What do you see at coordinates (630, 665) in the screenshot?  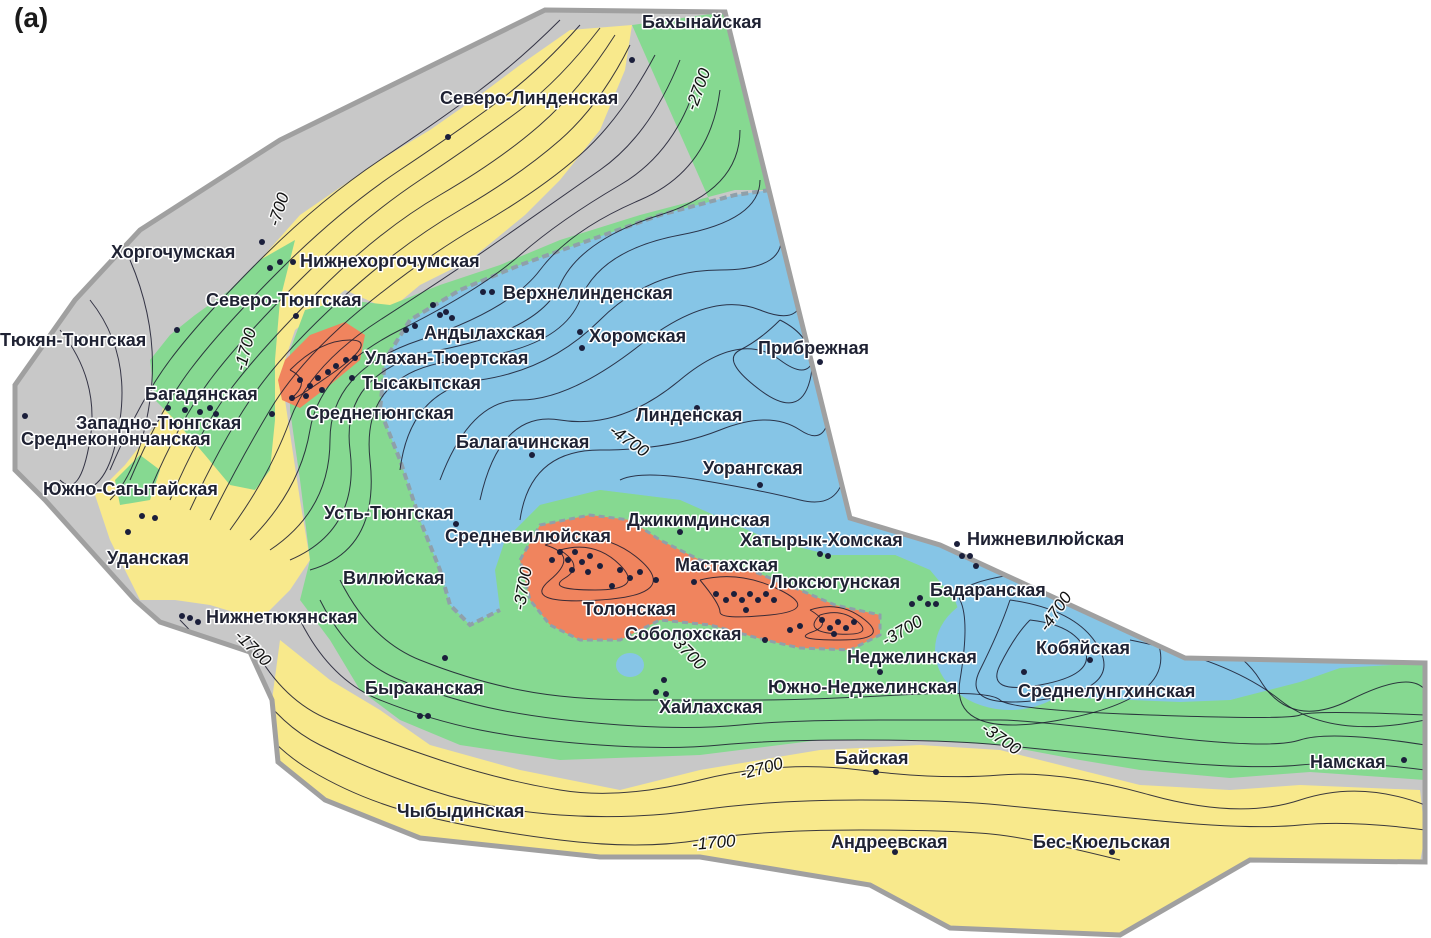 I see `zone-blue-small` at bounding box center [630, 665].